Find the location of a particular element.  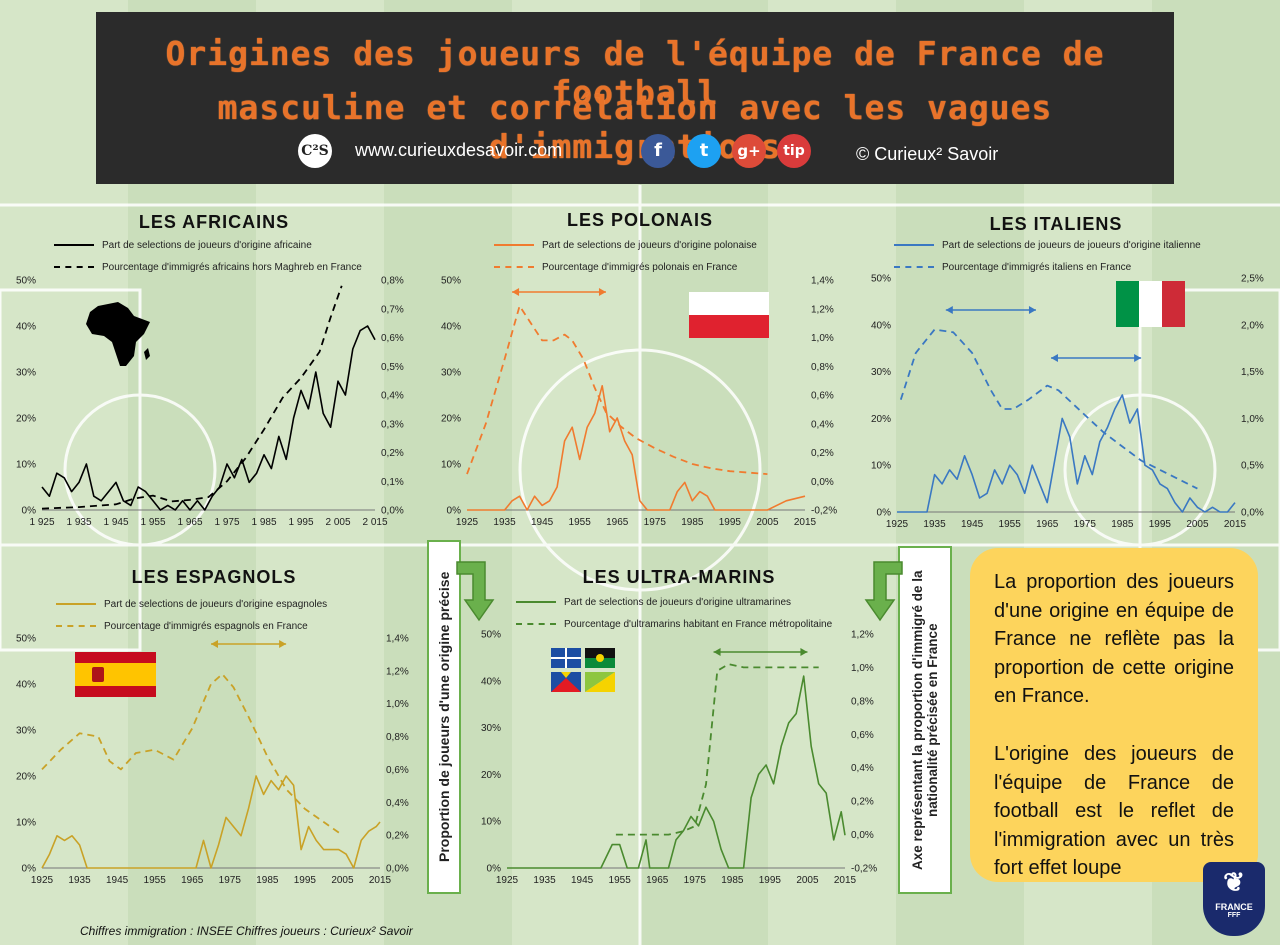

x-tick-label: 1925 is located at coordinates (467, 522).